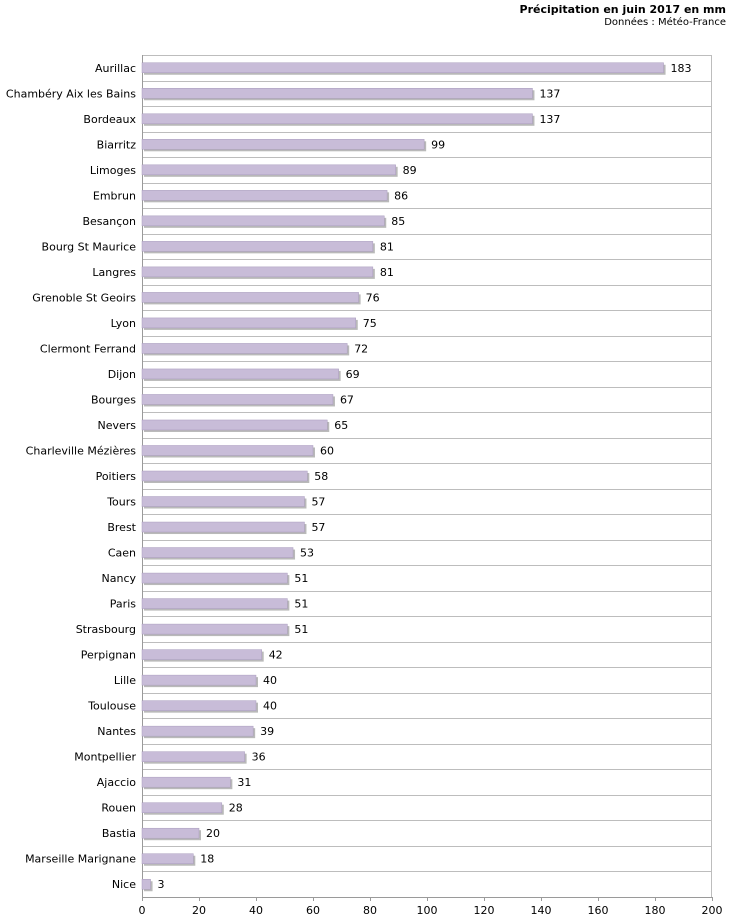 This screenshot has width=730, height=922. Describe the element at coordinates (244, 782) in the screenshot. I see `data-label: 31` at that location.